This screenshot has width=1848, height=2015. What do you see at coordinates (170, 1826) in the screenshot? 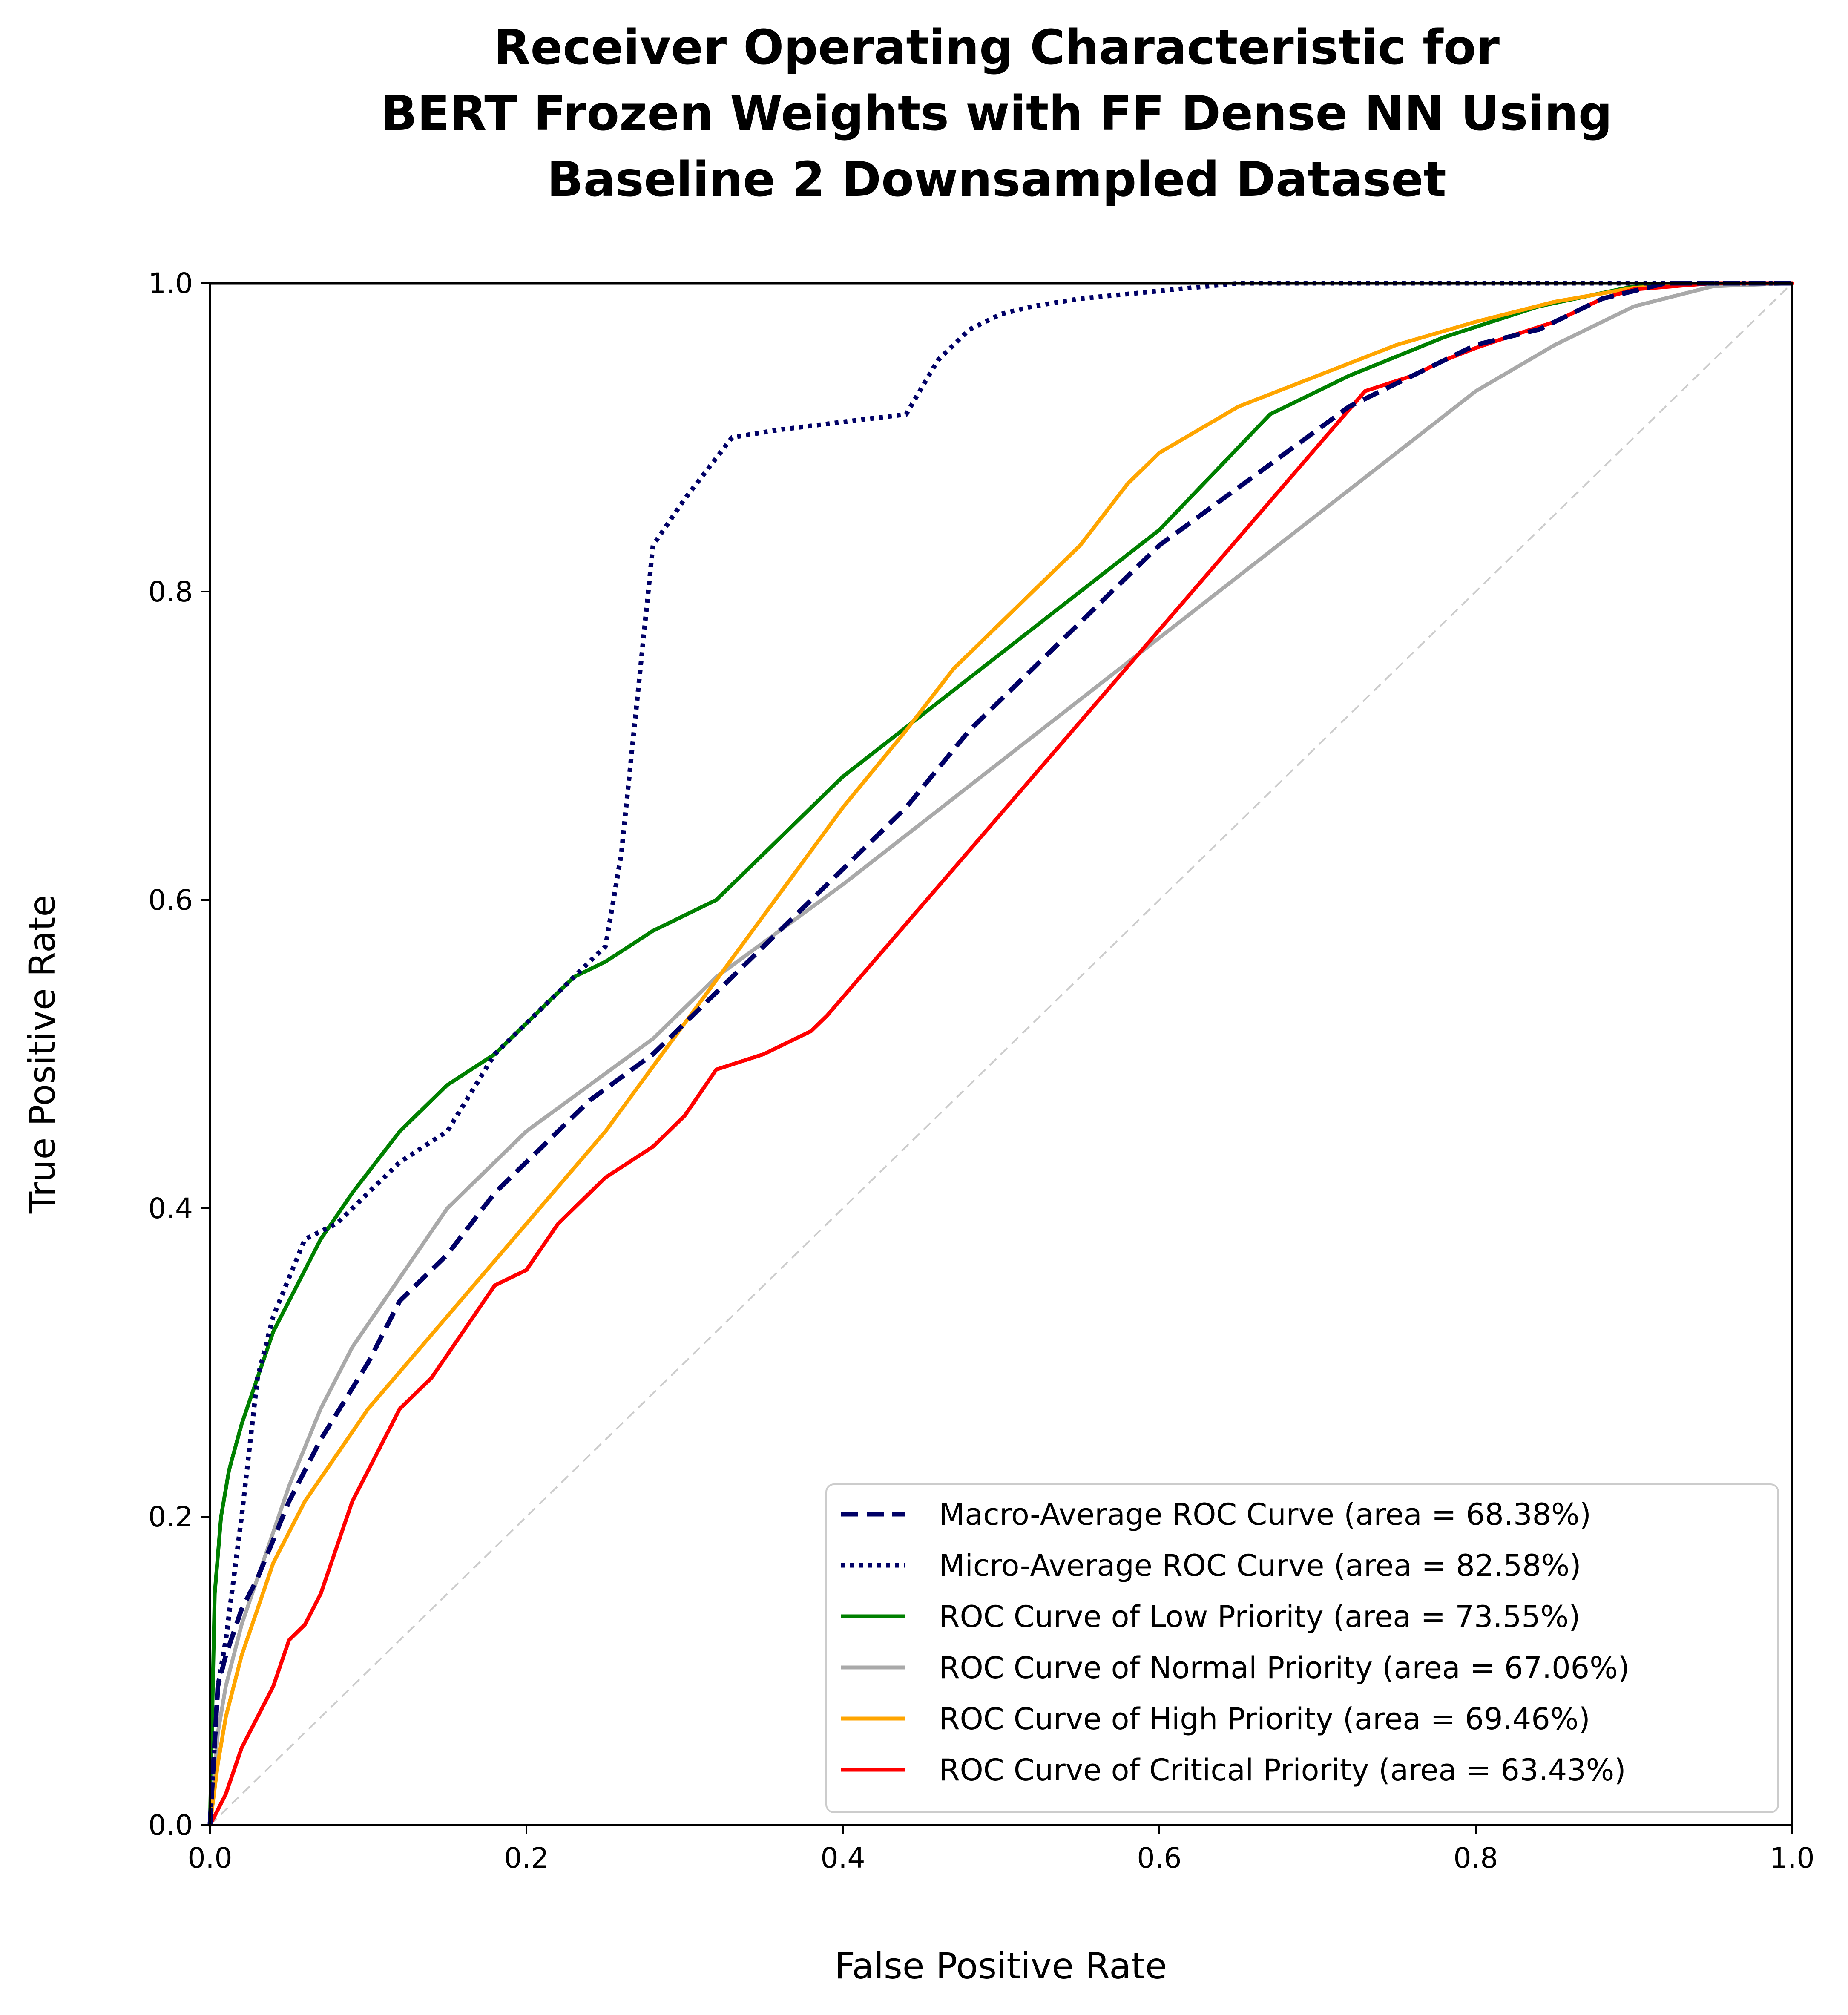
I see `y-tick-label: 0.0` at bounding box center [170, 1826].